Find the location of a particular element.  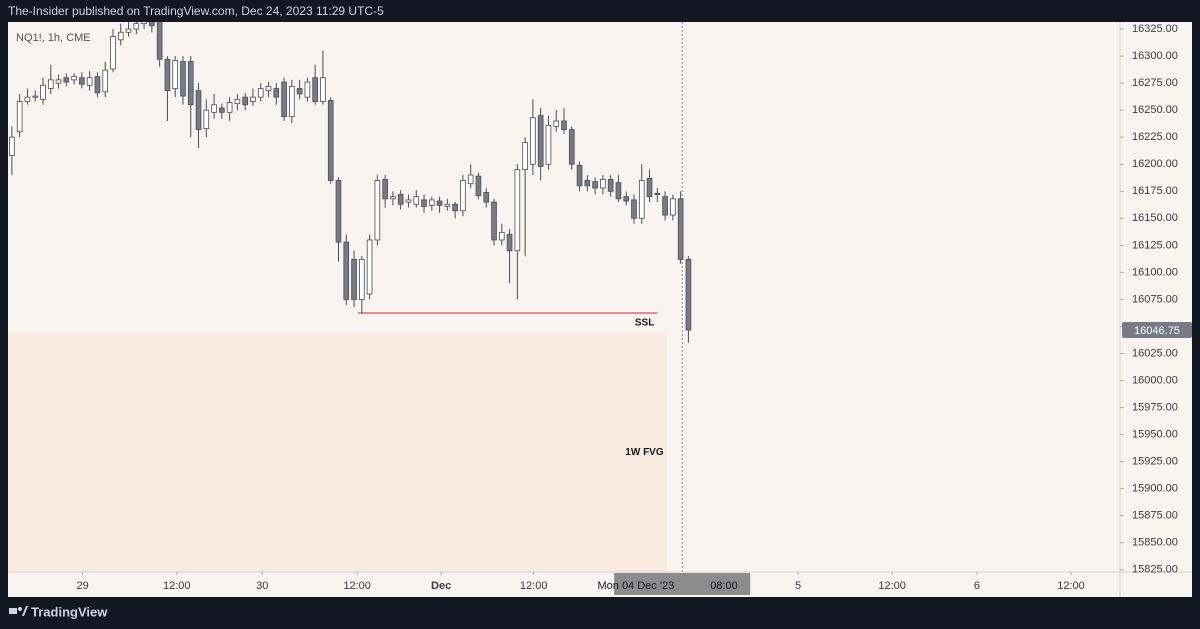

x-tick-label: 6 is located at coordinates (977, 586).